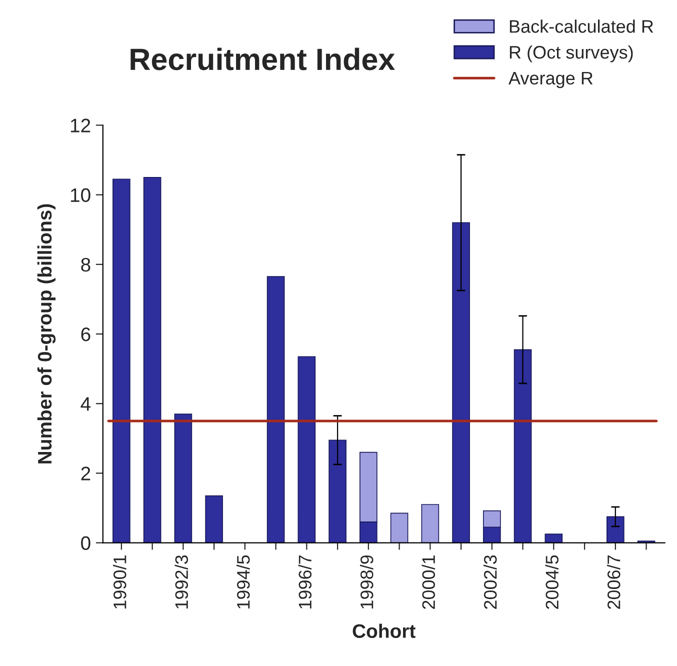  Describe the element at coordinates (262, 59) in the screenshot. I see `chart-title: Recruitment Index` at that location.